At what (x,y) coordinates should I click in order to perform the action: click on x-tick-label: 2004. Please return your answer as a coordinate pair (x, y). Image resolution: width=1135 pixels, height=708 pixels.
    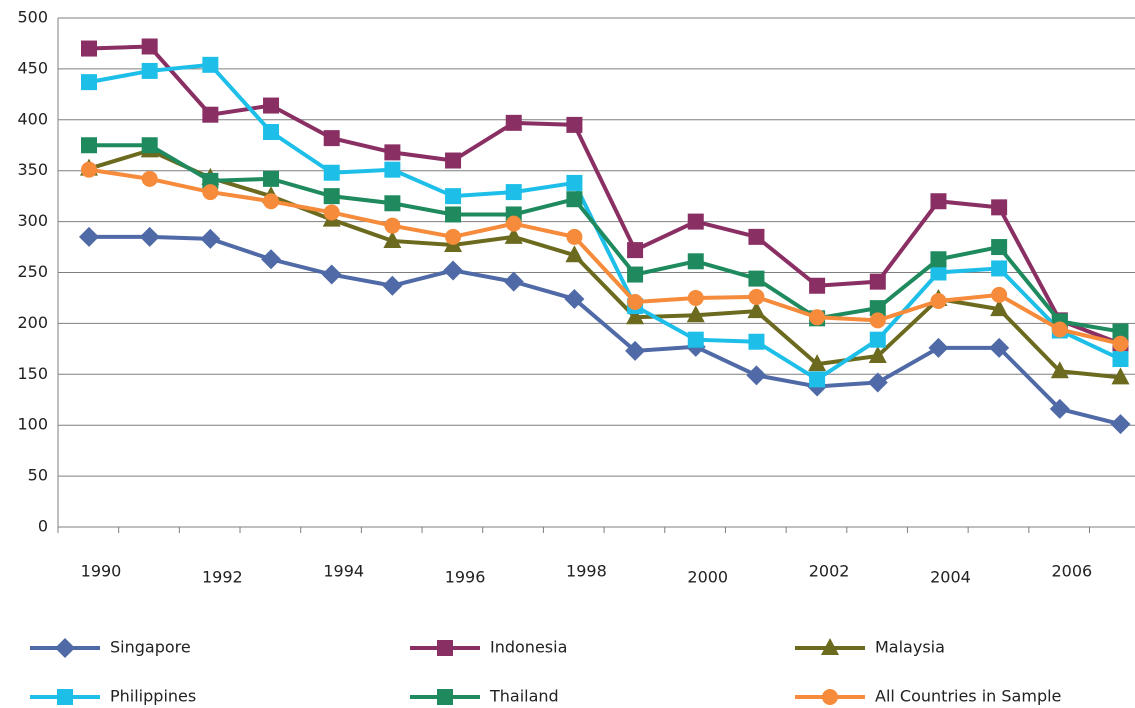
    Looking at the image, I should click on (950, 577).